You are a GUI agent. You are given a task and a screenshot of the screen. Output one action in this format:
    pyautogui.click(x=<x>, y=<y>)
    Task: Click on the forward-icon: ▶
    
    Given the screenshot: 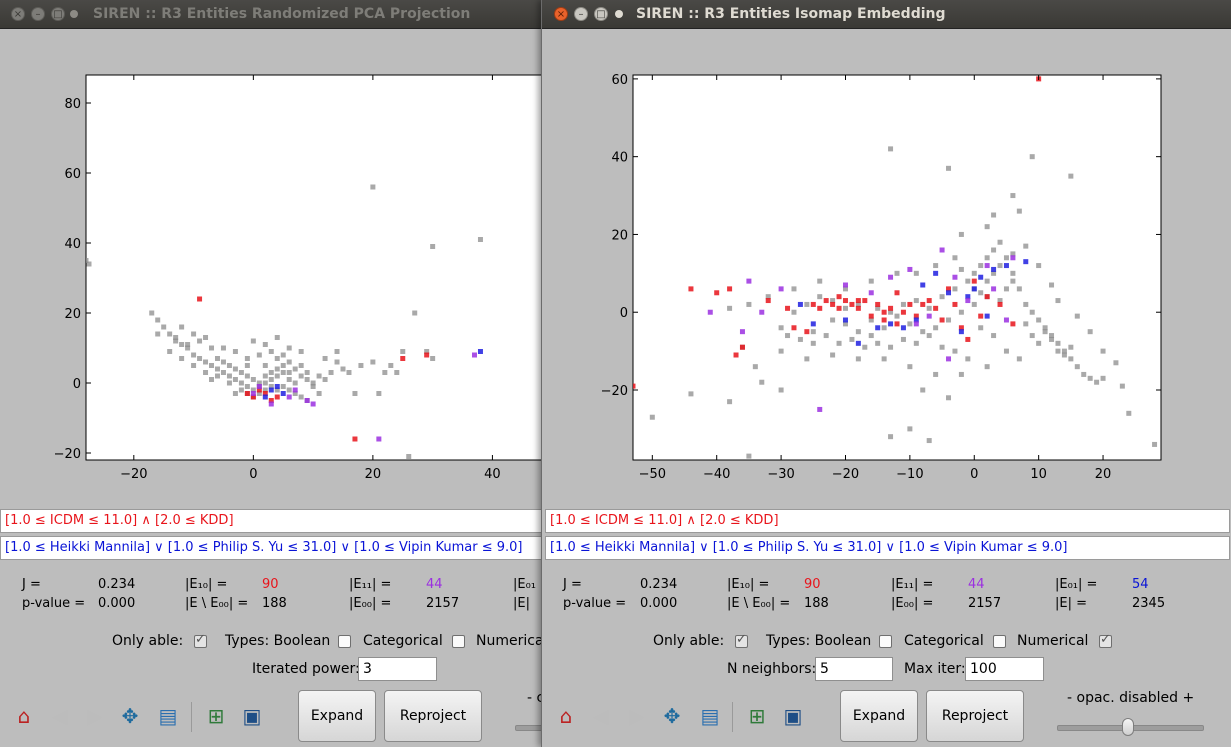 What is the action you would take?
    pyautogui.click(x=95, y=716)
    